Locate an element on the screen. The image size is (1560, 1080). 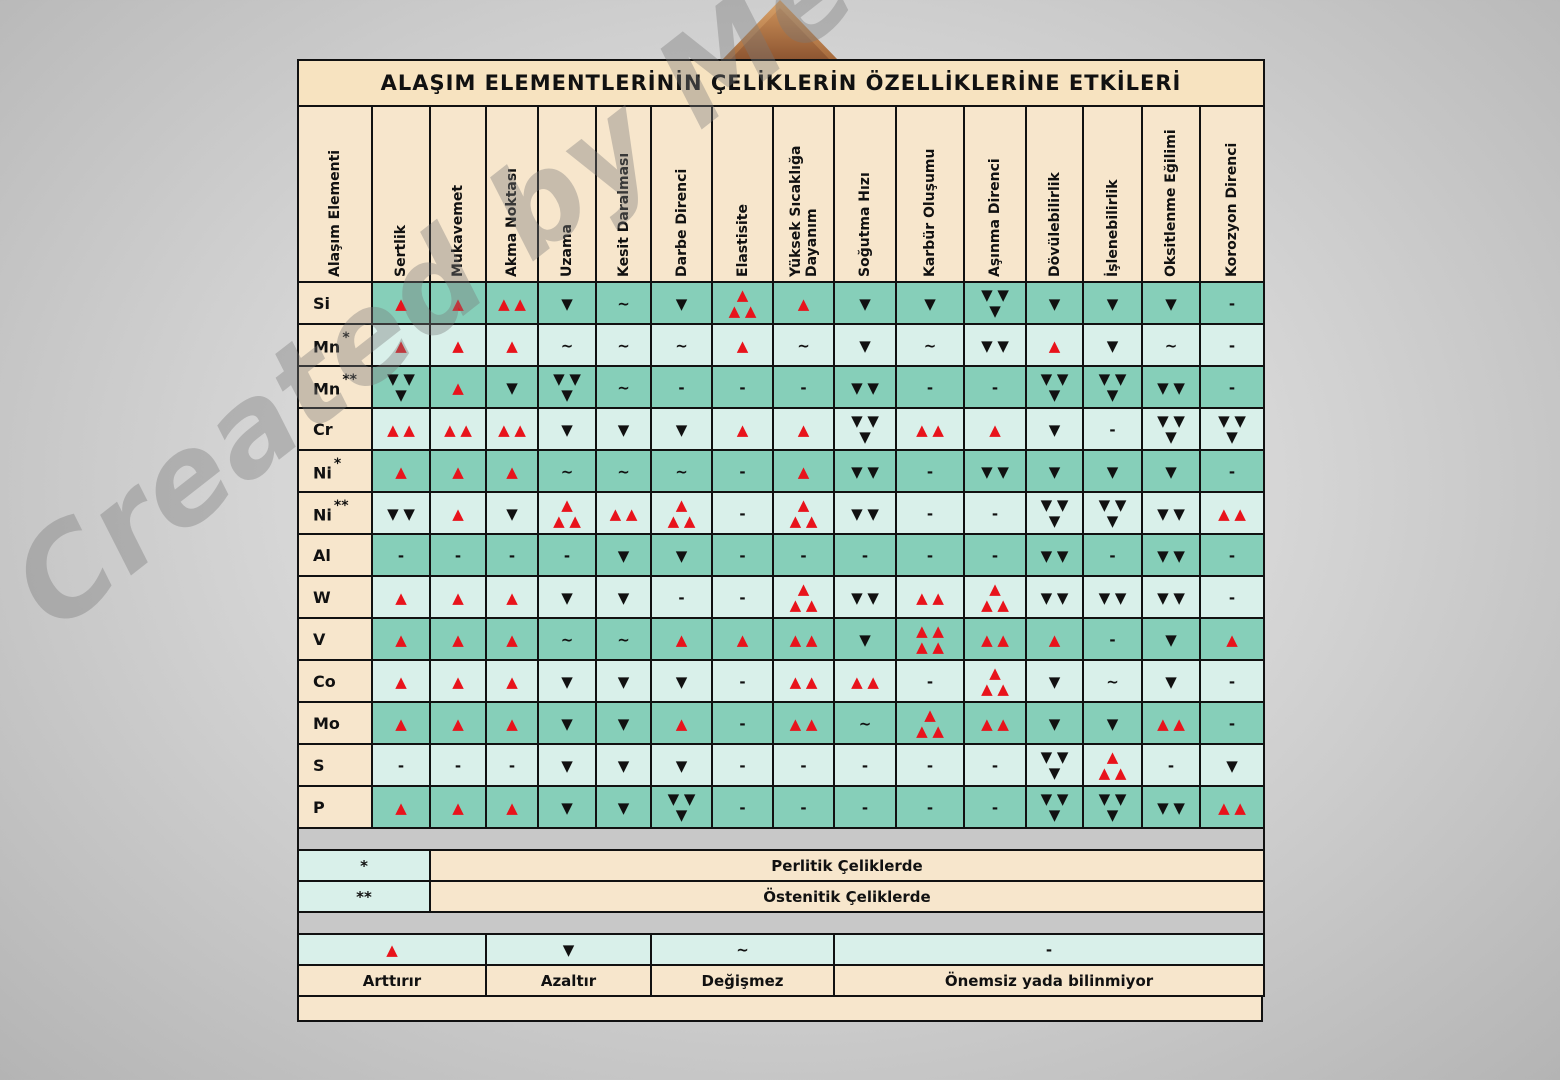
hanger-inner is located at coordinates (780, 34).